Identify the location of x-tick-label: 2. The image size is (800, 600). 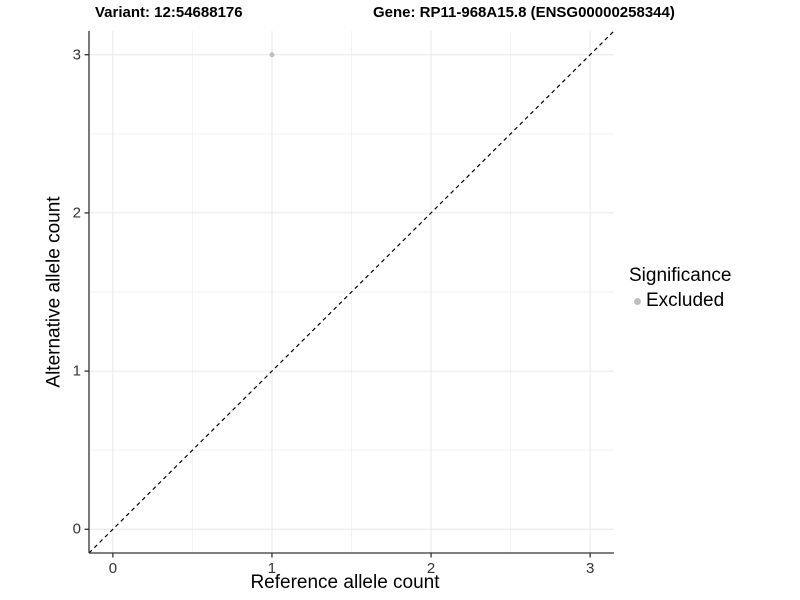
(431, 568).